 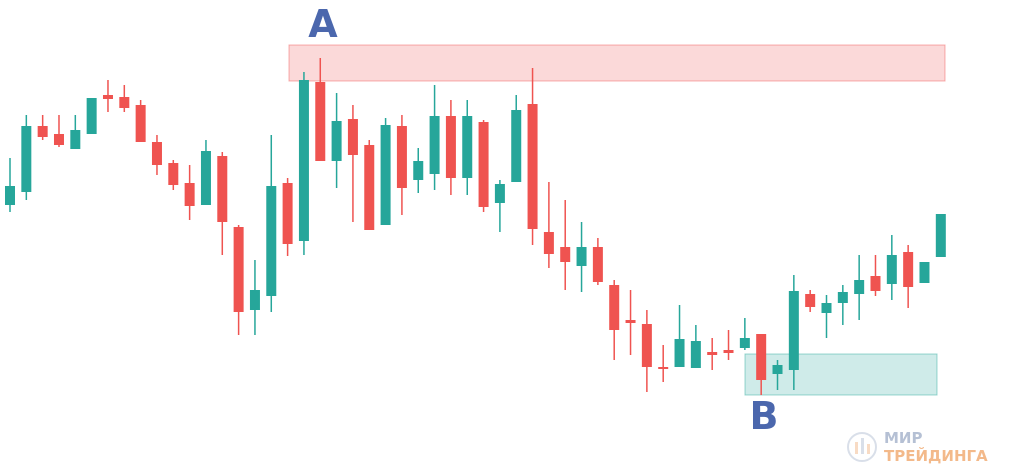 I want to click on watermark-text: МИР, so click(x=903, y=438).